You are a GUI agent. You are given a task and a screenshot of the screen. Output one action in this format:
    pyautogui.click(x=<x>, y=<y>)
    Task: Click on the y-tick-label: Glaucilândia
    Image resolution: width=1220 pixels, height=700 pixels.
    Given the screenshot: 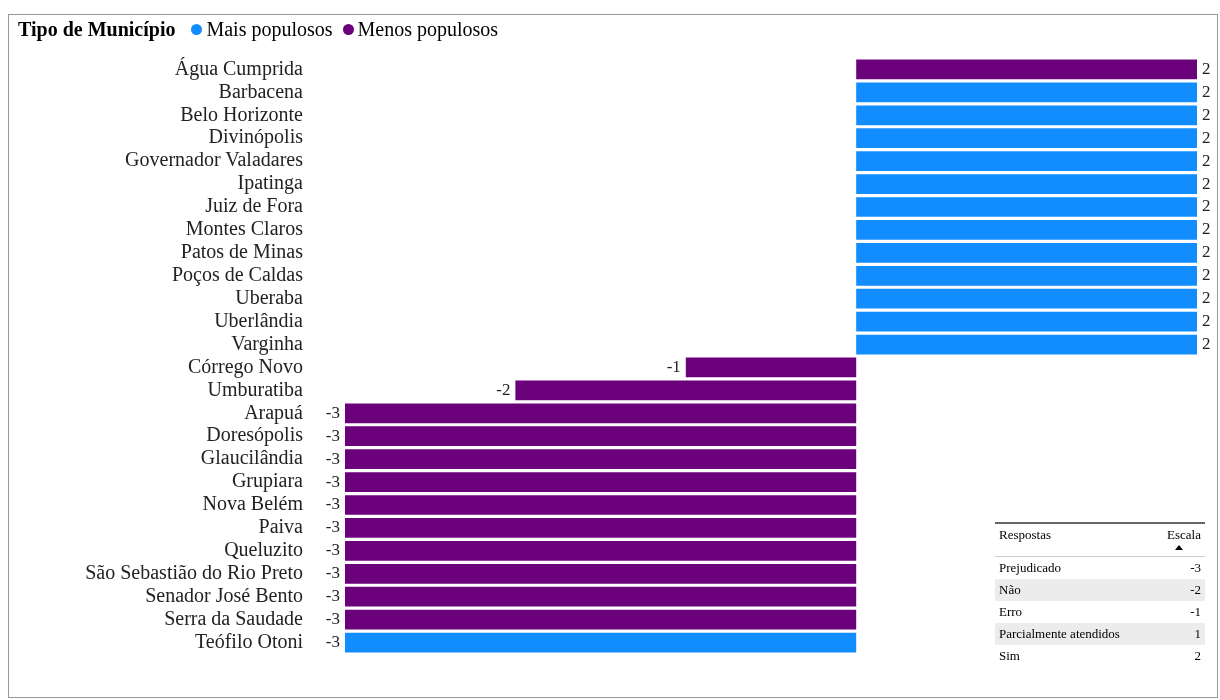 What is the action you would take?
    pyautogui.click(x=252, y=457)
    